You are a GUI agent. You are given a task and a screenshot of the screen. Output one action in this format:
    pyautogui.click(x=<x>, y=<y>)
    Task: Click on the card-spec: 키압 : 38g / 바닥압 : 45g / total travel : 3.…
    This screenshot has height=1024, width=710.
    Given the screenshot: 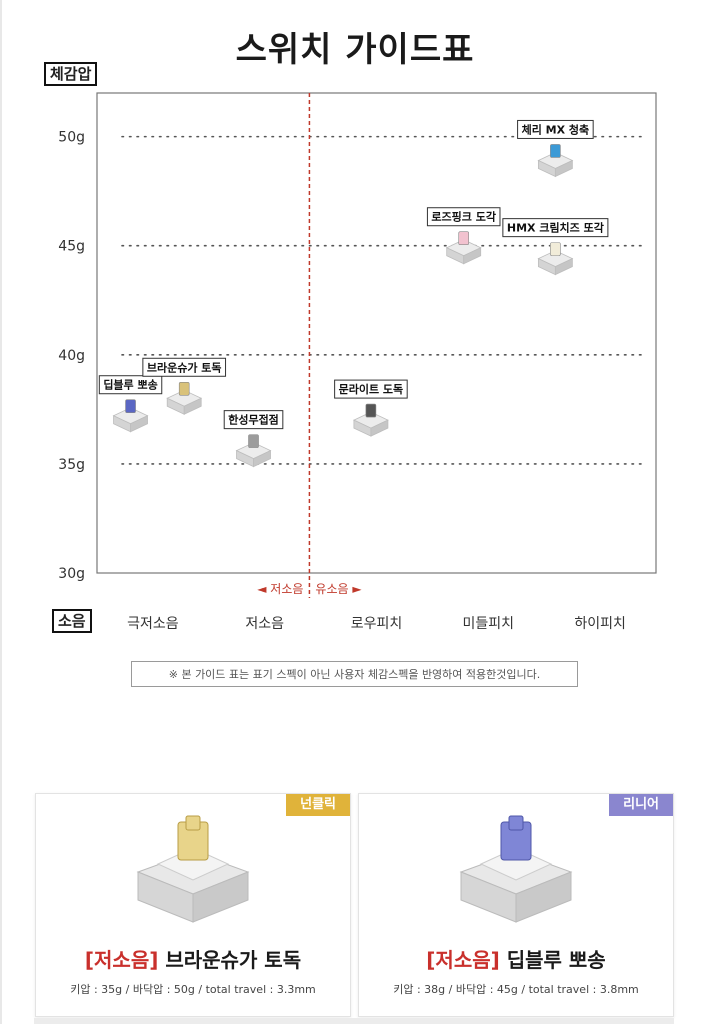 What is the action you would take?
    pyautogui.click(x=516, y=989)
    